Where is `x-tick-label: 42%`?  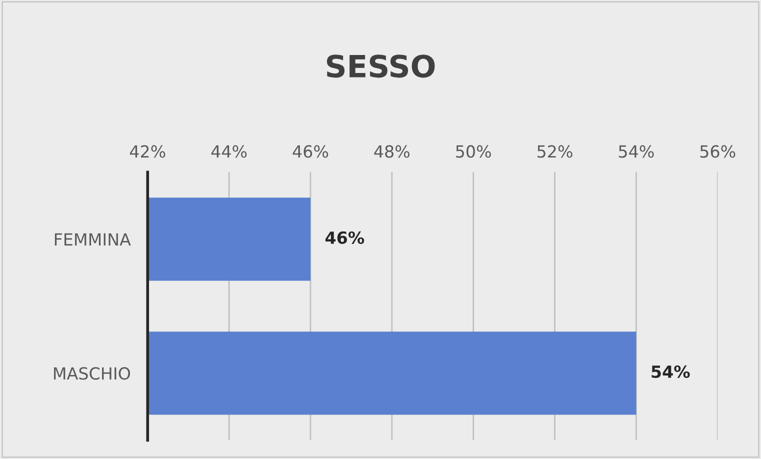 x-tick-label: 42% is located at coordinates (148, 151).